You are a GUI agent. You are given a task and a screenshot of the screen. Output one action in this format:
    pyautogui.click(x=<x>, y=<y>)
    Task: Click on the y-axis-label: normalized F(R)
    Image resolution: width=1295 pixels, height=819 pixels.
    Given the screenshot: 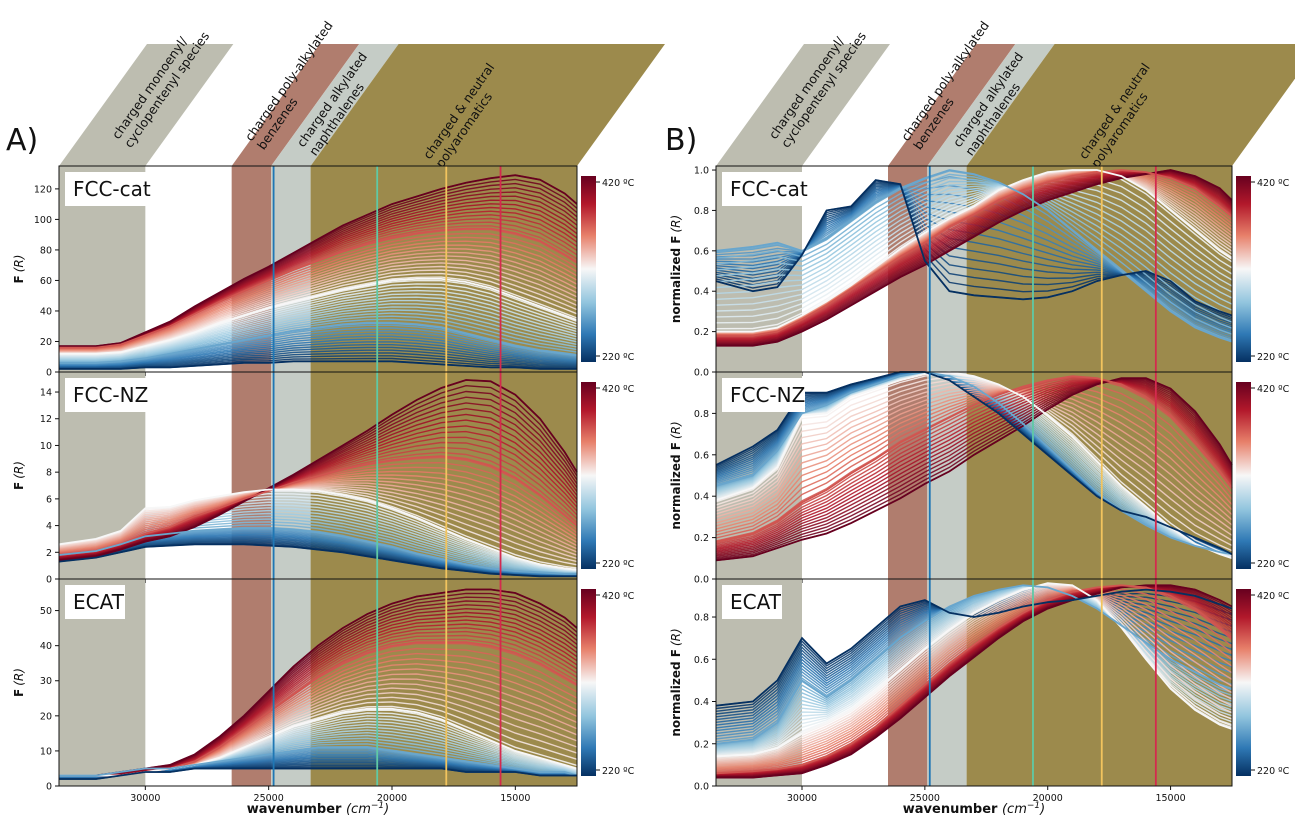 What is the action you would take?
    pyautogui.click(x=676, y=269)
    